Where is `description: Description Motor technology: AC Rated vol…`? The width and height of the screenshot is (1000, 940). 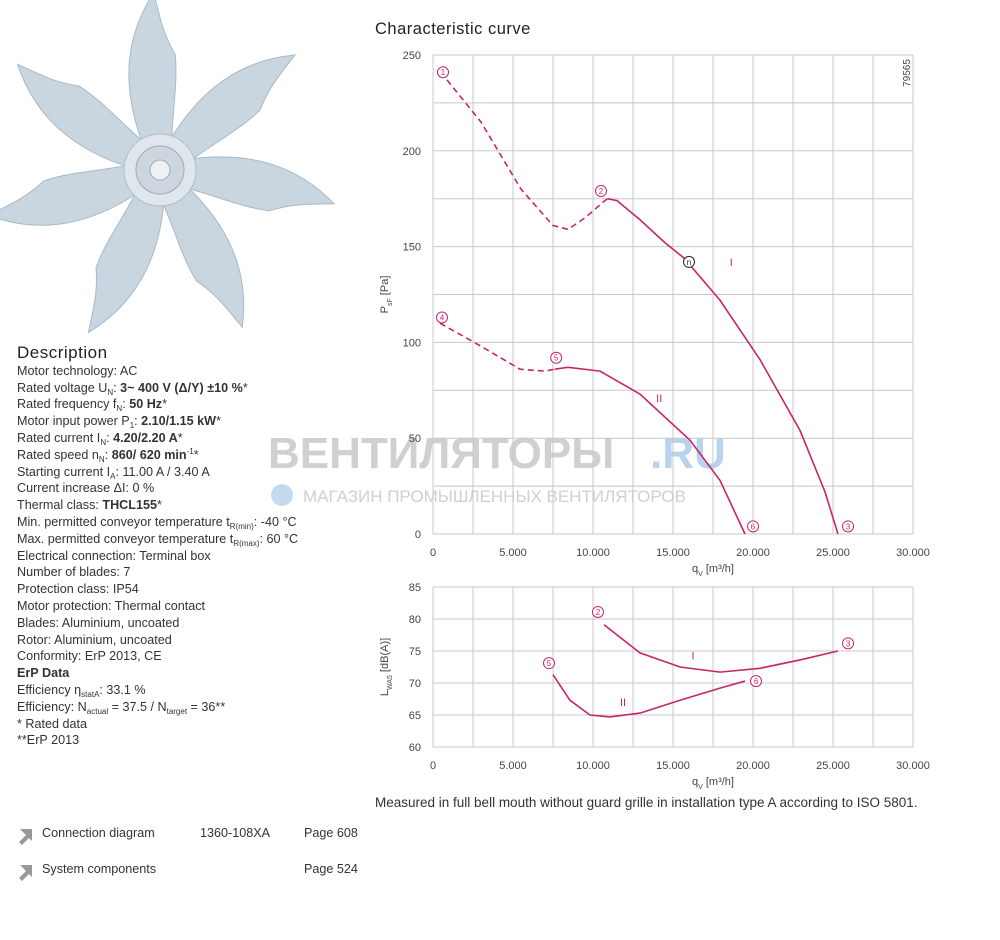 description: Description Motor technology: AC Rated vol… is located at coordinates (158, 546).